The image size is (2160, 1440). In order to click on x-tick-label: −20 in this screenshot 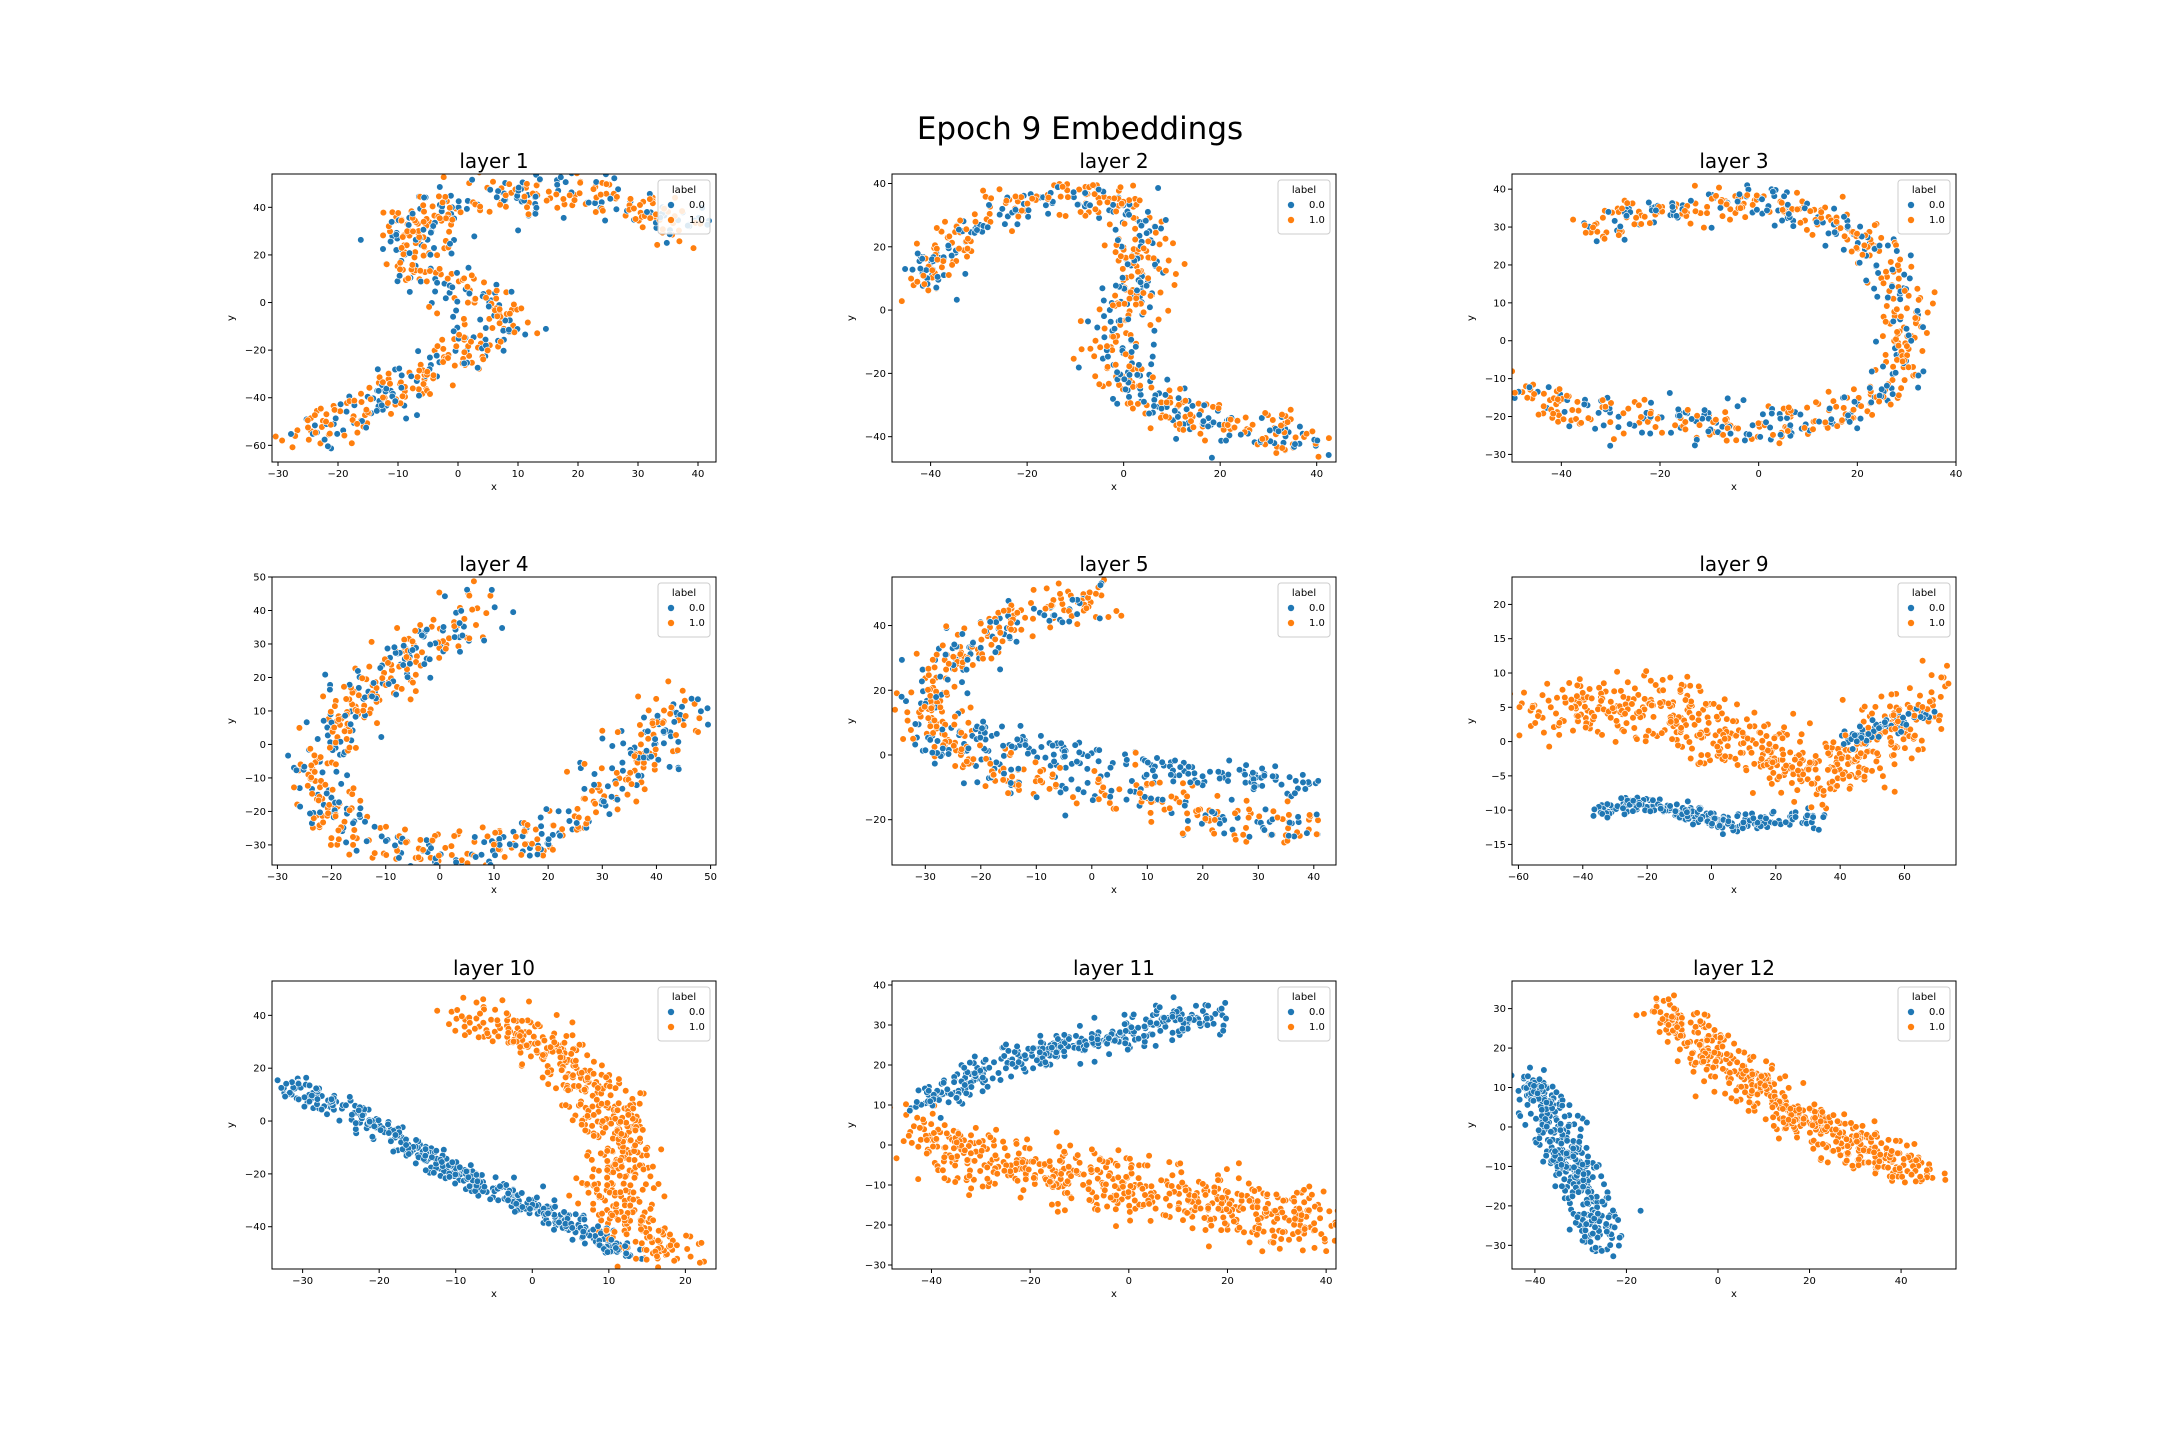, I will do `click(1659, 474)`.